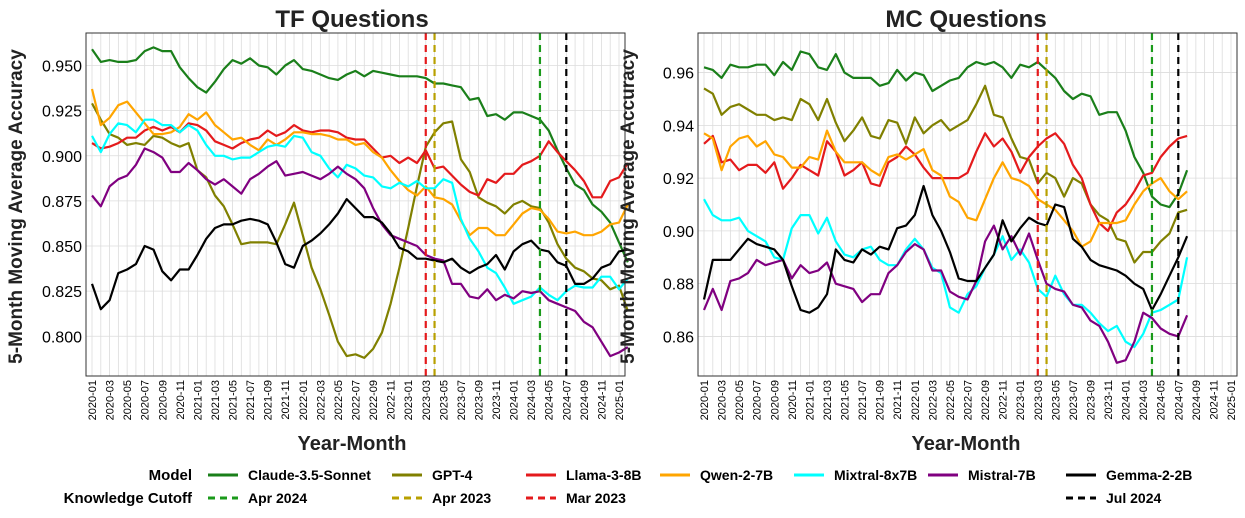 This screenshot has width=1245, height=518. Describe the element at coordinates (62, 292) in the screenshot. I see `y-tick-label: 0.825` at that location.